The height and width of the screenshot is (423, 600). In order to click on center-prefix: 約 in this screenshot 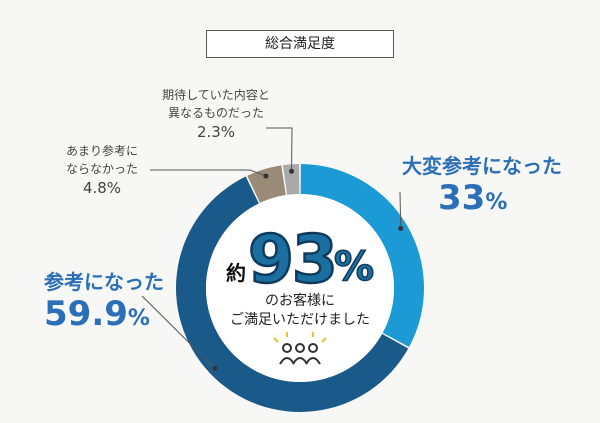, I will do `click(236, 273)`.